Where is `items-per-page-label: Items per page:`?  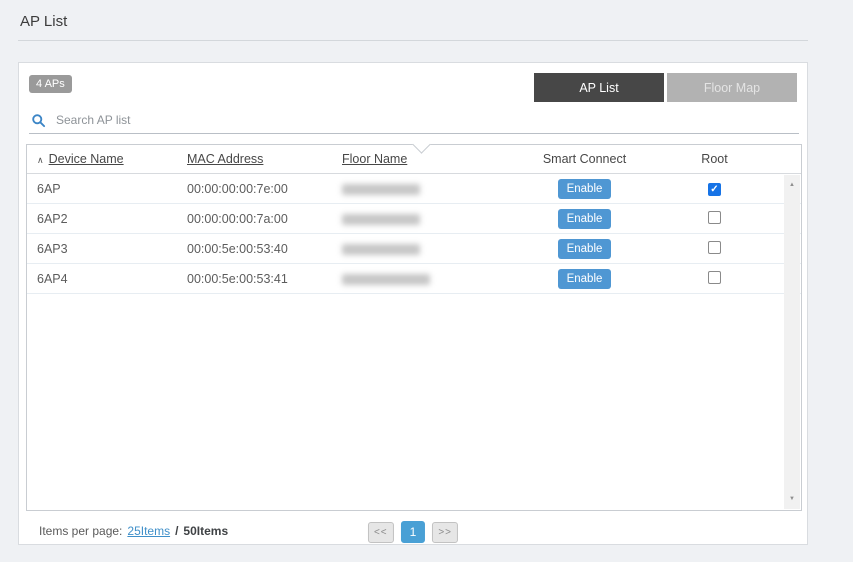
items-per-page-label: Items per page: is located at coordinates (81, 531).